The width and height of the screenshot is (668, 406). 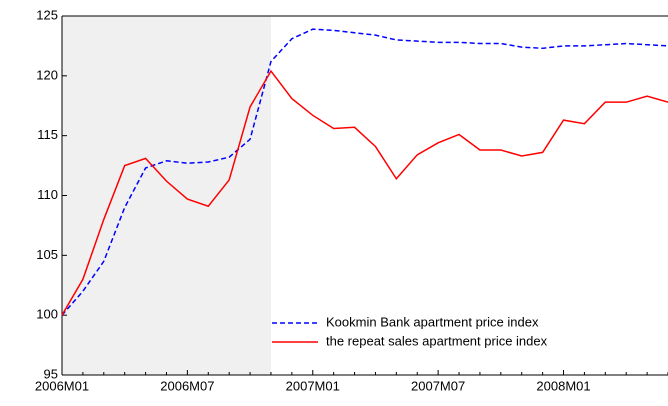 I want to click on x-tick-label: 2007M07, so click(x=438, y=385).